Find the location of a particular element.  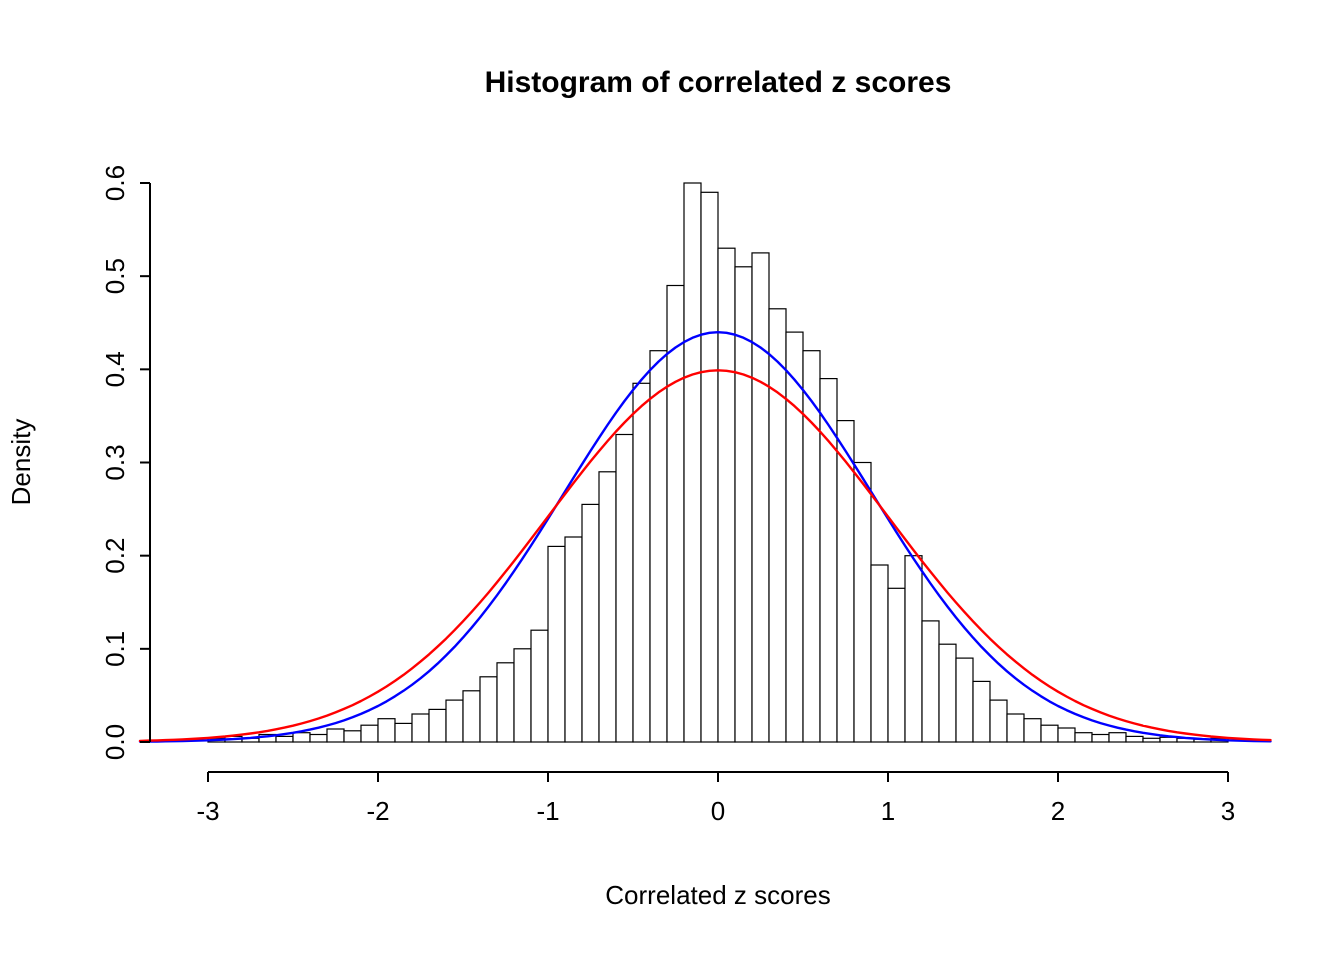

x-tick-label: -2 is located at coordinates (377, 811).